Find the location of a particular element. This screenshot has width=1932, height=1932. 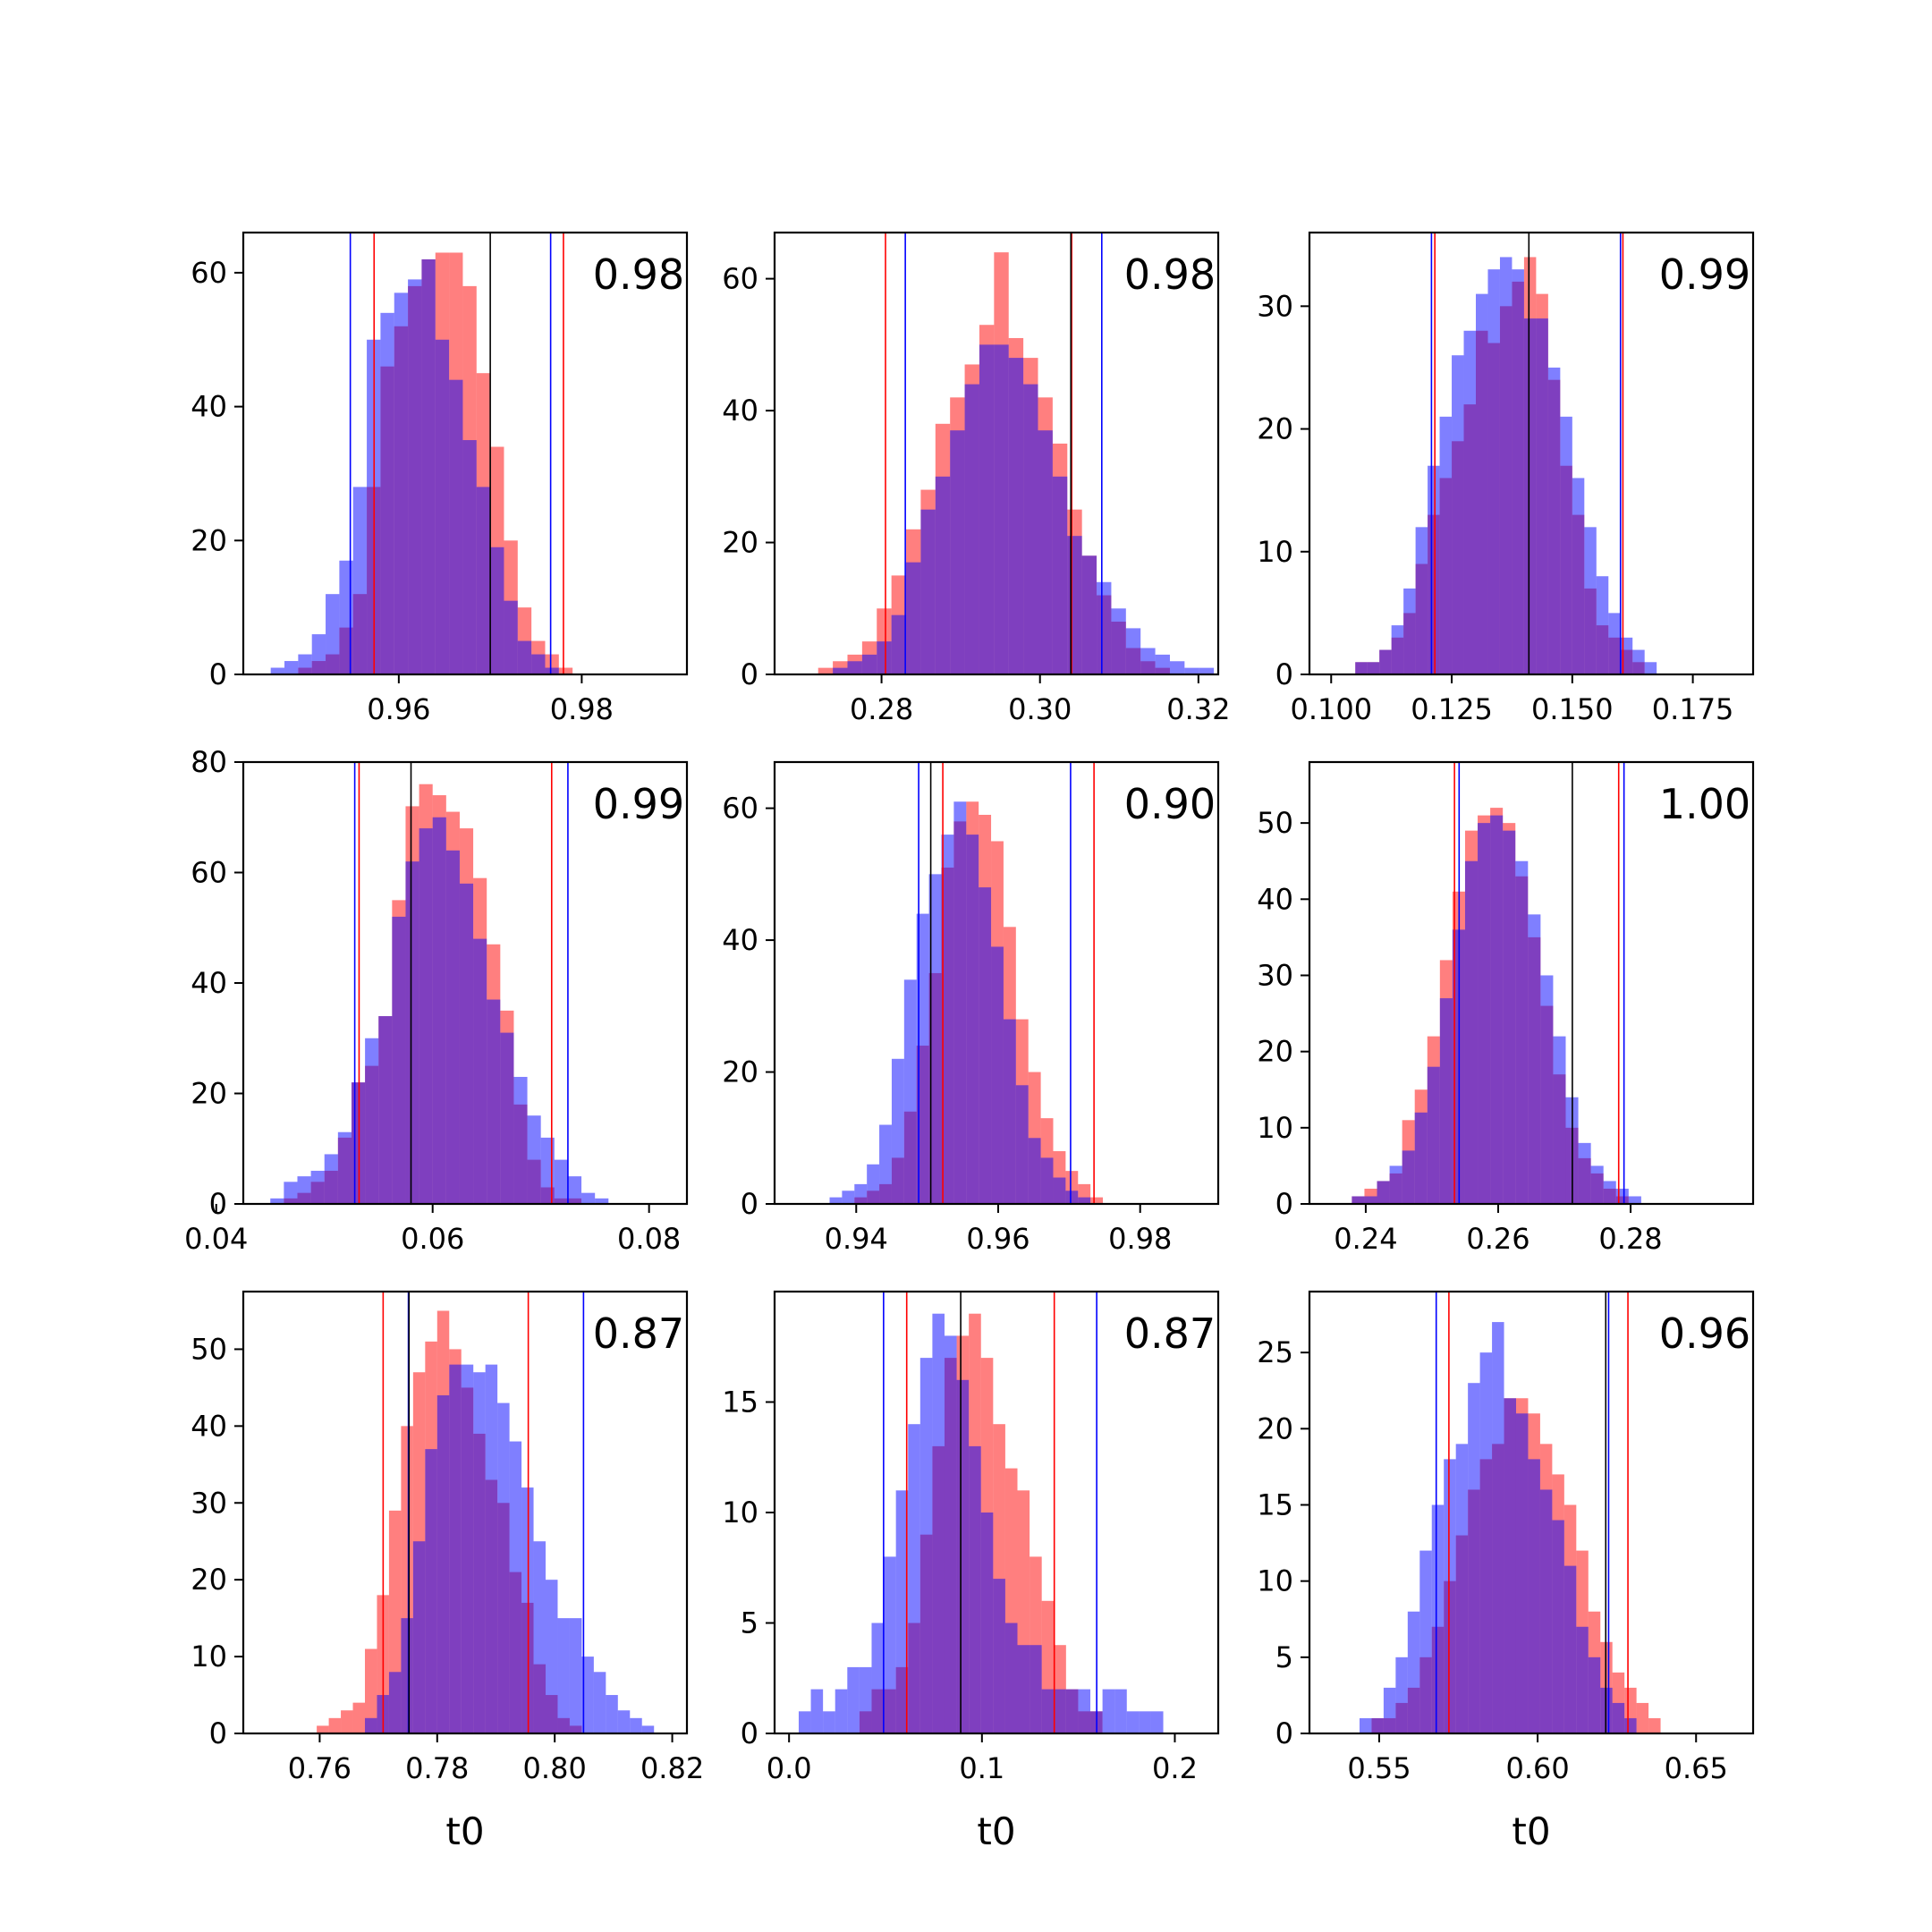

histogram-panel-4: 0.04 0.06 0.08 0 20 40 60 80 0.99 is located at coordinates (436, 1000).